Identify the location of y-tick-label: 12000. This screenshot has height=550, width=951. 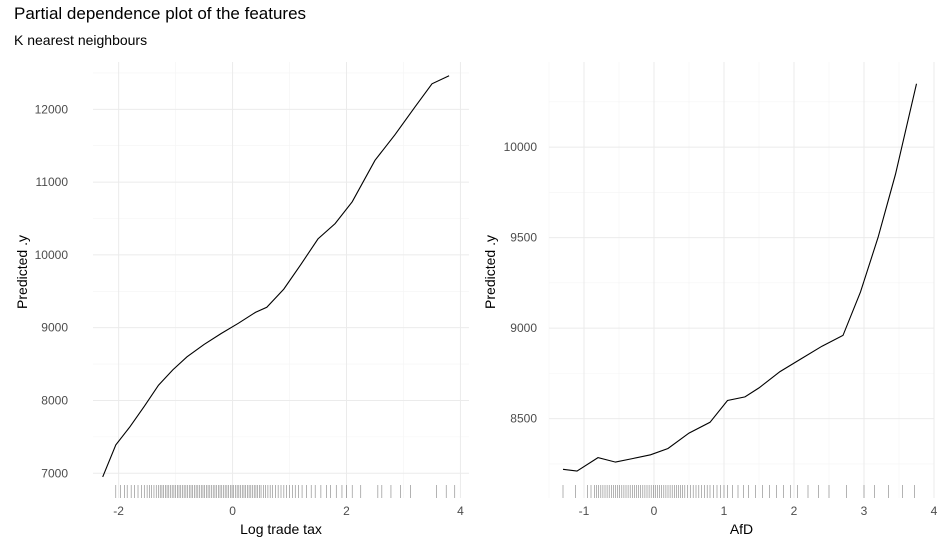
(52, 109).